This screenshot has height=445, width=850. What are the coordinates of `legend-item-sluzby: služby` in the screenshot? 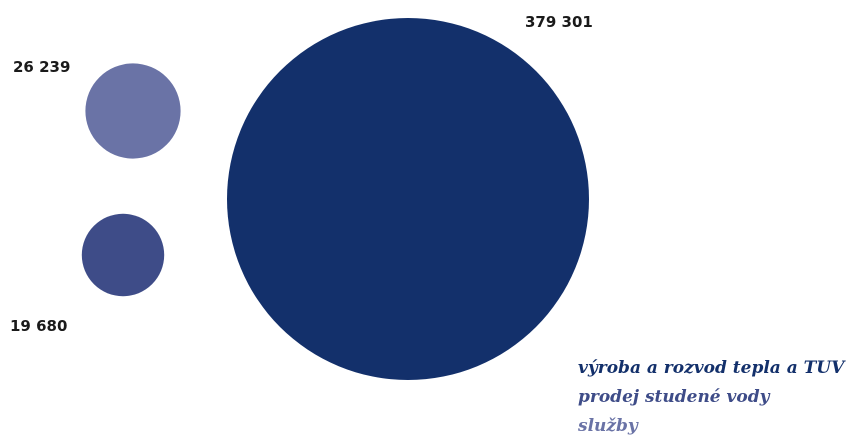 It's located at (608, 426).